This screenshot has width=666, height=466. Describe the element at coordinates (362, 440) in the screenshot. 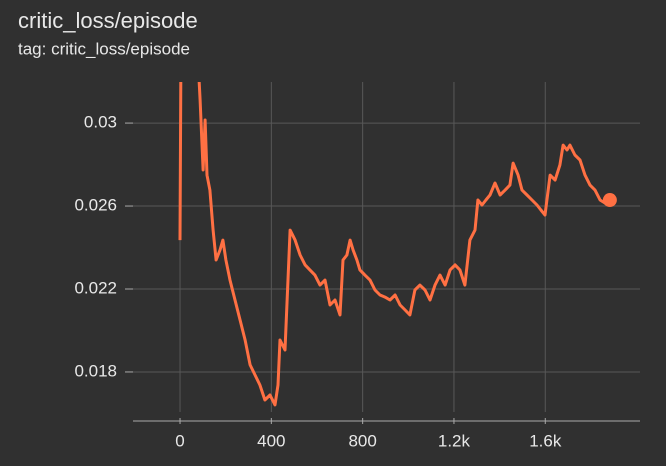

I see `x-tick-label: 800` at that location.